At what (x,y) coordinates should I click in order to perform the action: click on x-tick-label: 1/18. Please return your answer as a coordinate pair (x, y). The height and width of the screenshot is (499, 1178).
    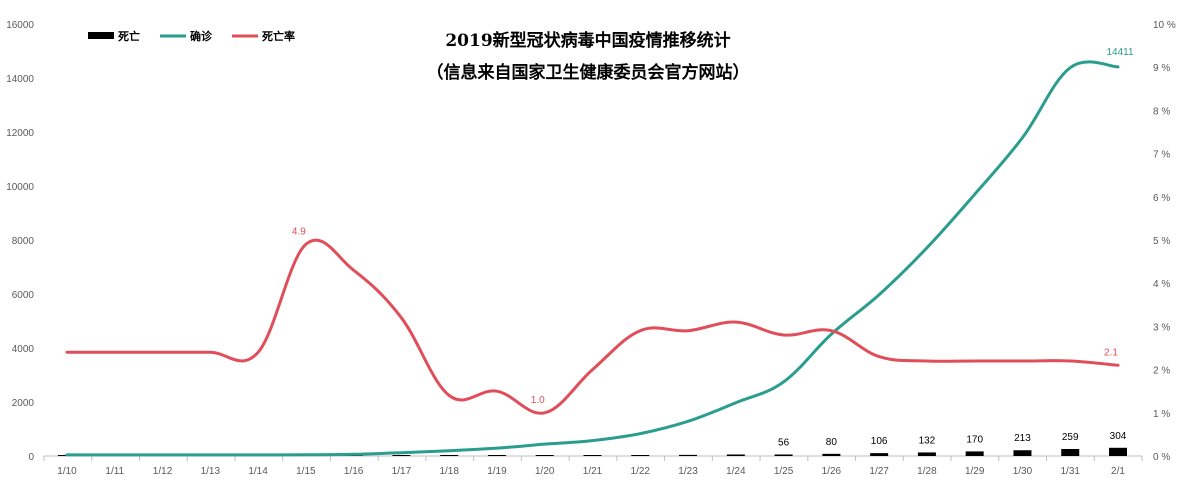
    Looking at the image, I should click on (449, 471).